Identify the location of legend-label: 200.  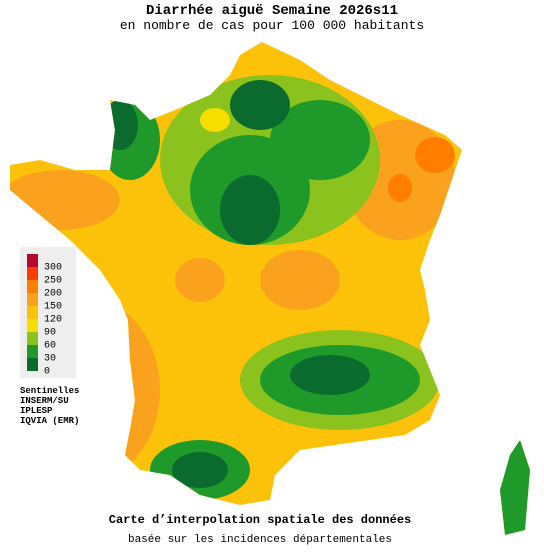
(53, 294).